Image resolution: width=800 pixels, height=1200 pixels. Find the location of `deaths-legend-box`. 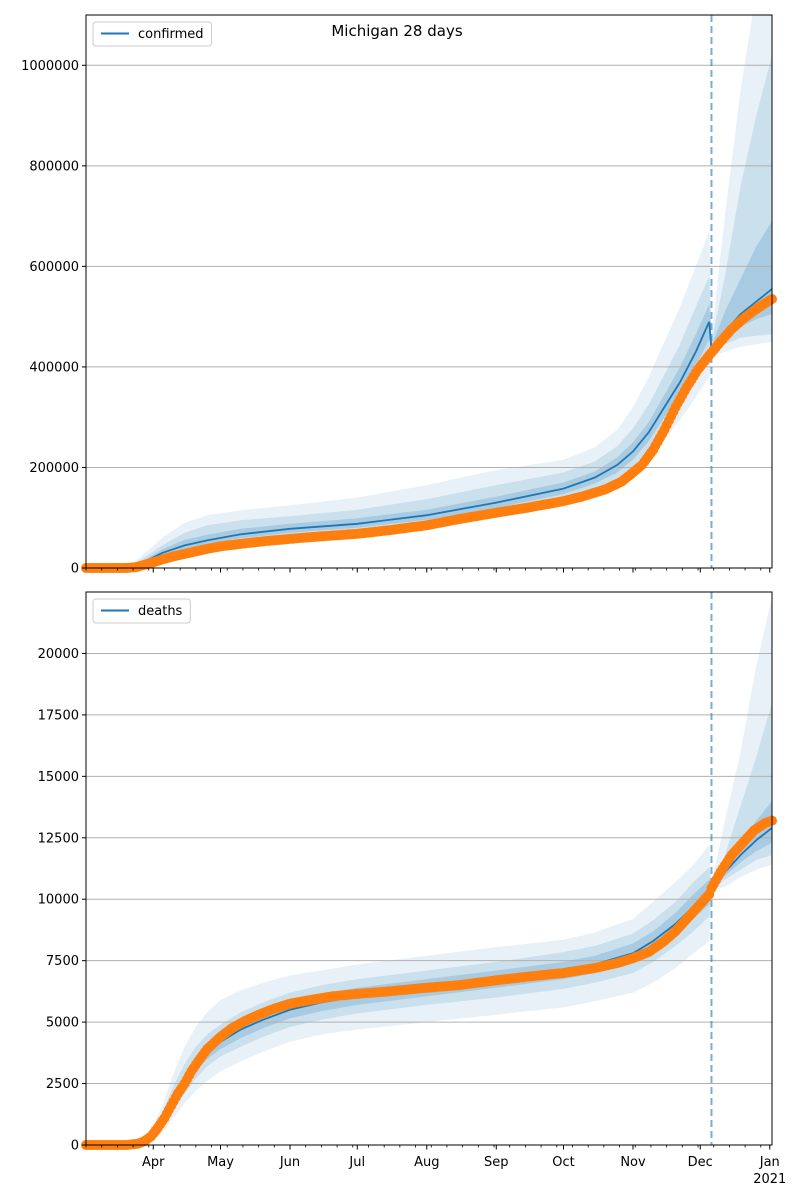

deaths-legend-box is located at coordinates (141, 611).